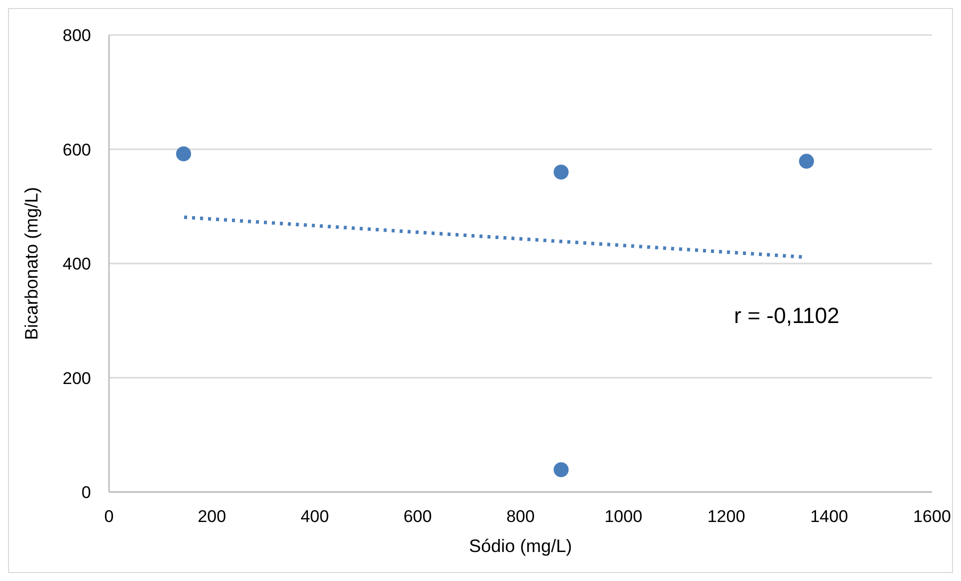 The height and width of the screenshot is (581, 961). I want to click on x-tick-label: 1400, so click(829, 516).